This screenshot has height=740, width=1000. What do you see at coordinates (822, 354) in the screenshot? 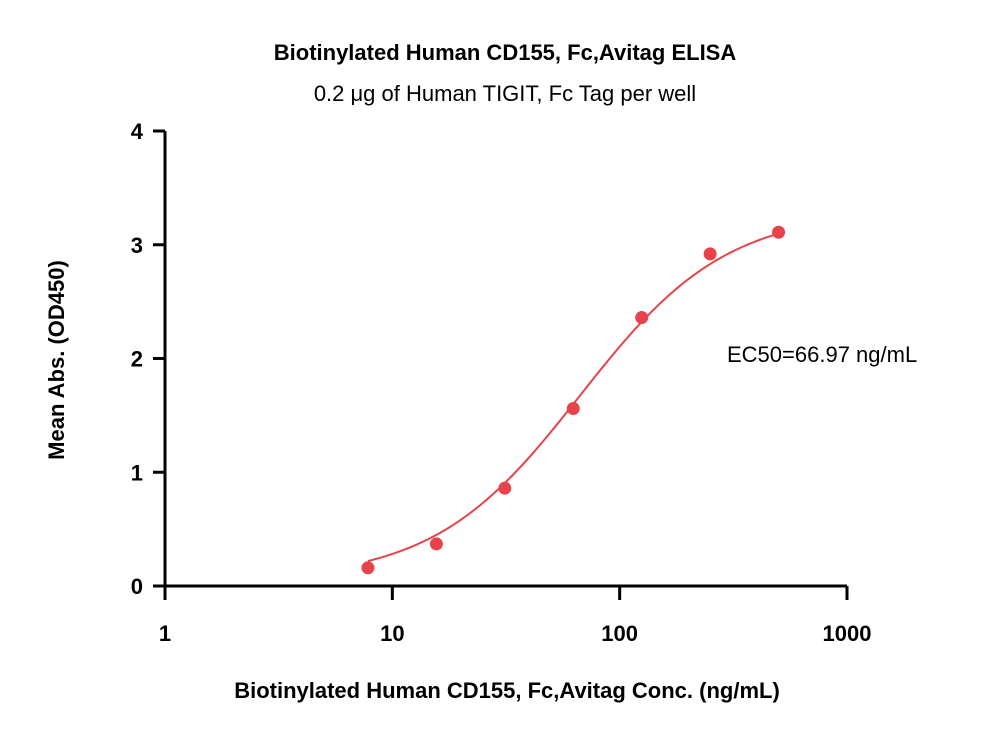
I see `ec50-annotation: EC50=66.97 ng/mL` at bounding box center [822, 354].